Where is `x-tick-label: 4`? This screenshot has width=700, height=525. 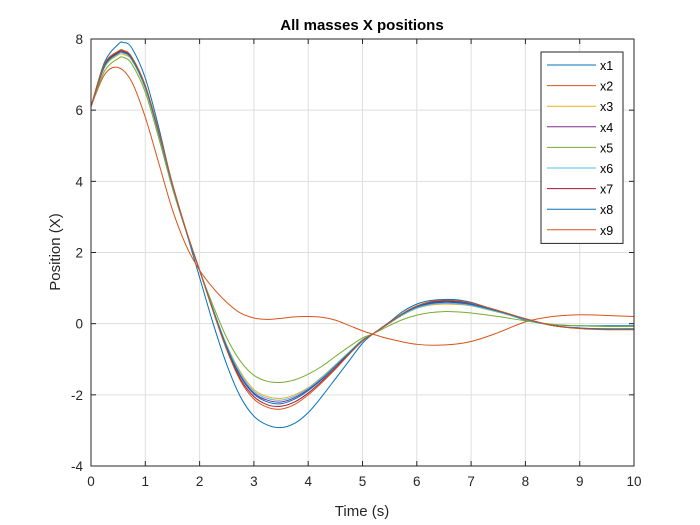
x-tick-label: 4 is located at coordinates (308, 481).